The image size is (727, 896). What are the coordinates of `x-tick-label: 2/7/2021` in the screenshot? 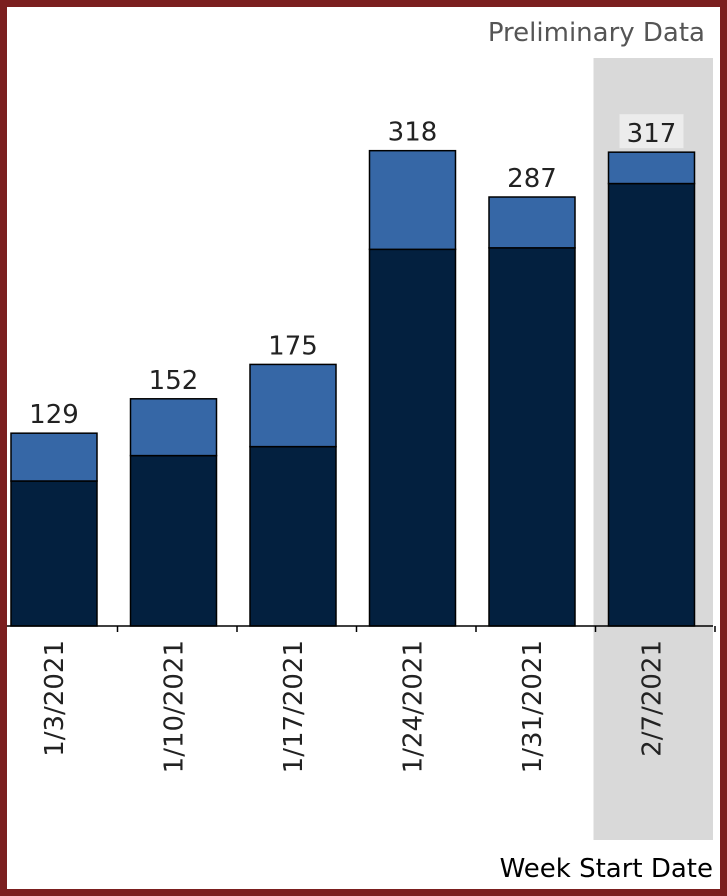 It's located at (653, 698).